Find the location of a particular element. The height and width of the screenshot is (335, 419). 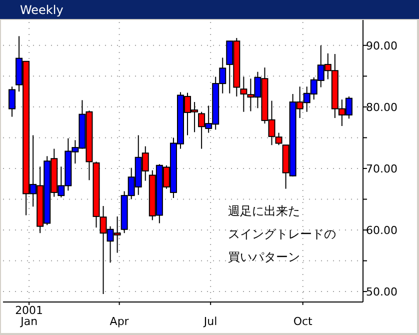

x-tick-label: Jul is located at coordinates (210, 321).